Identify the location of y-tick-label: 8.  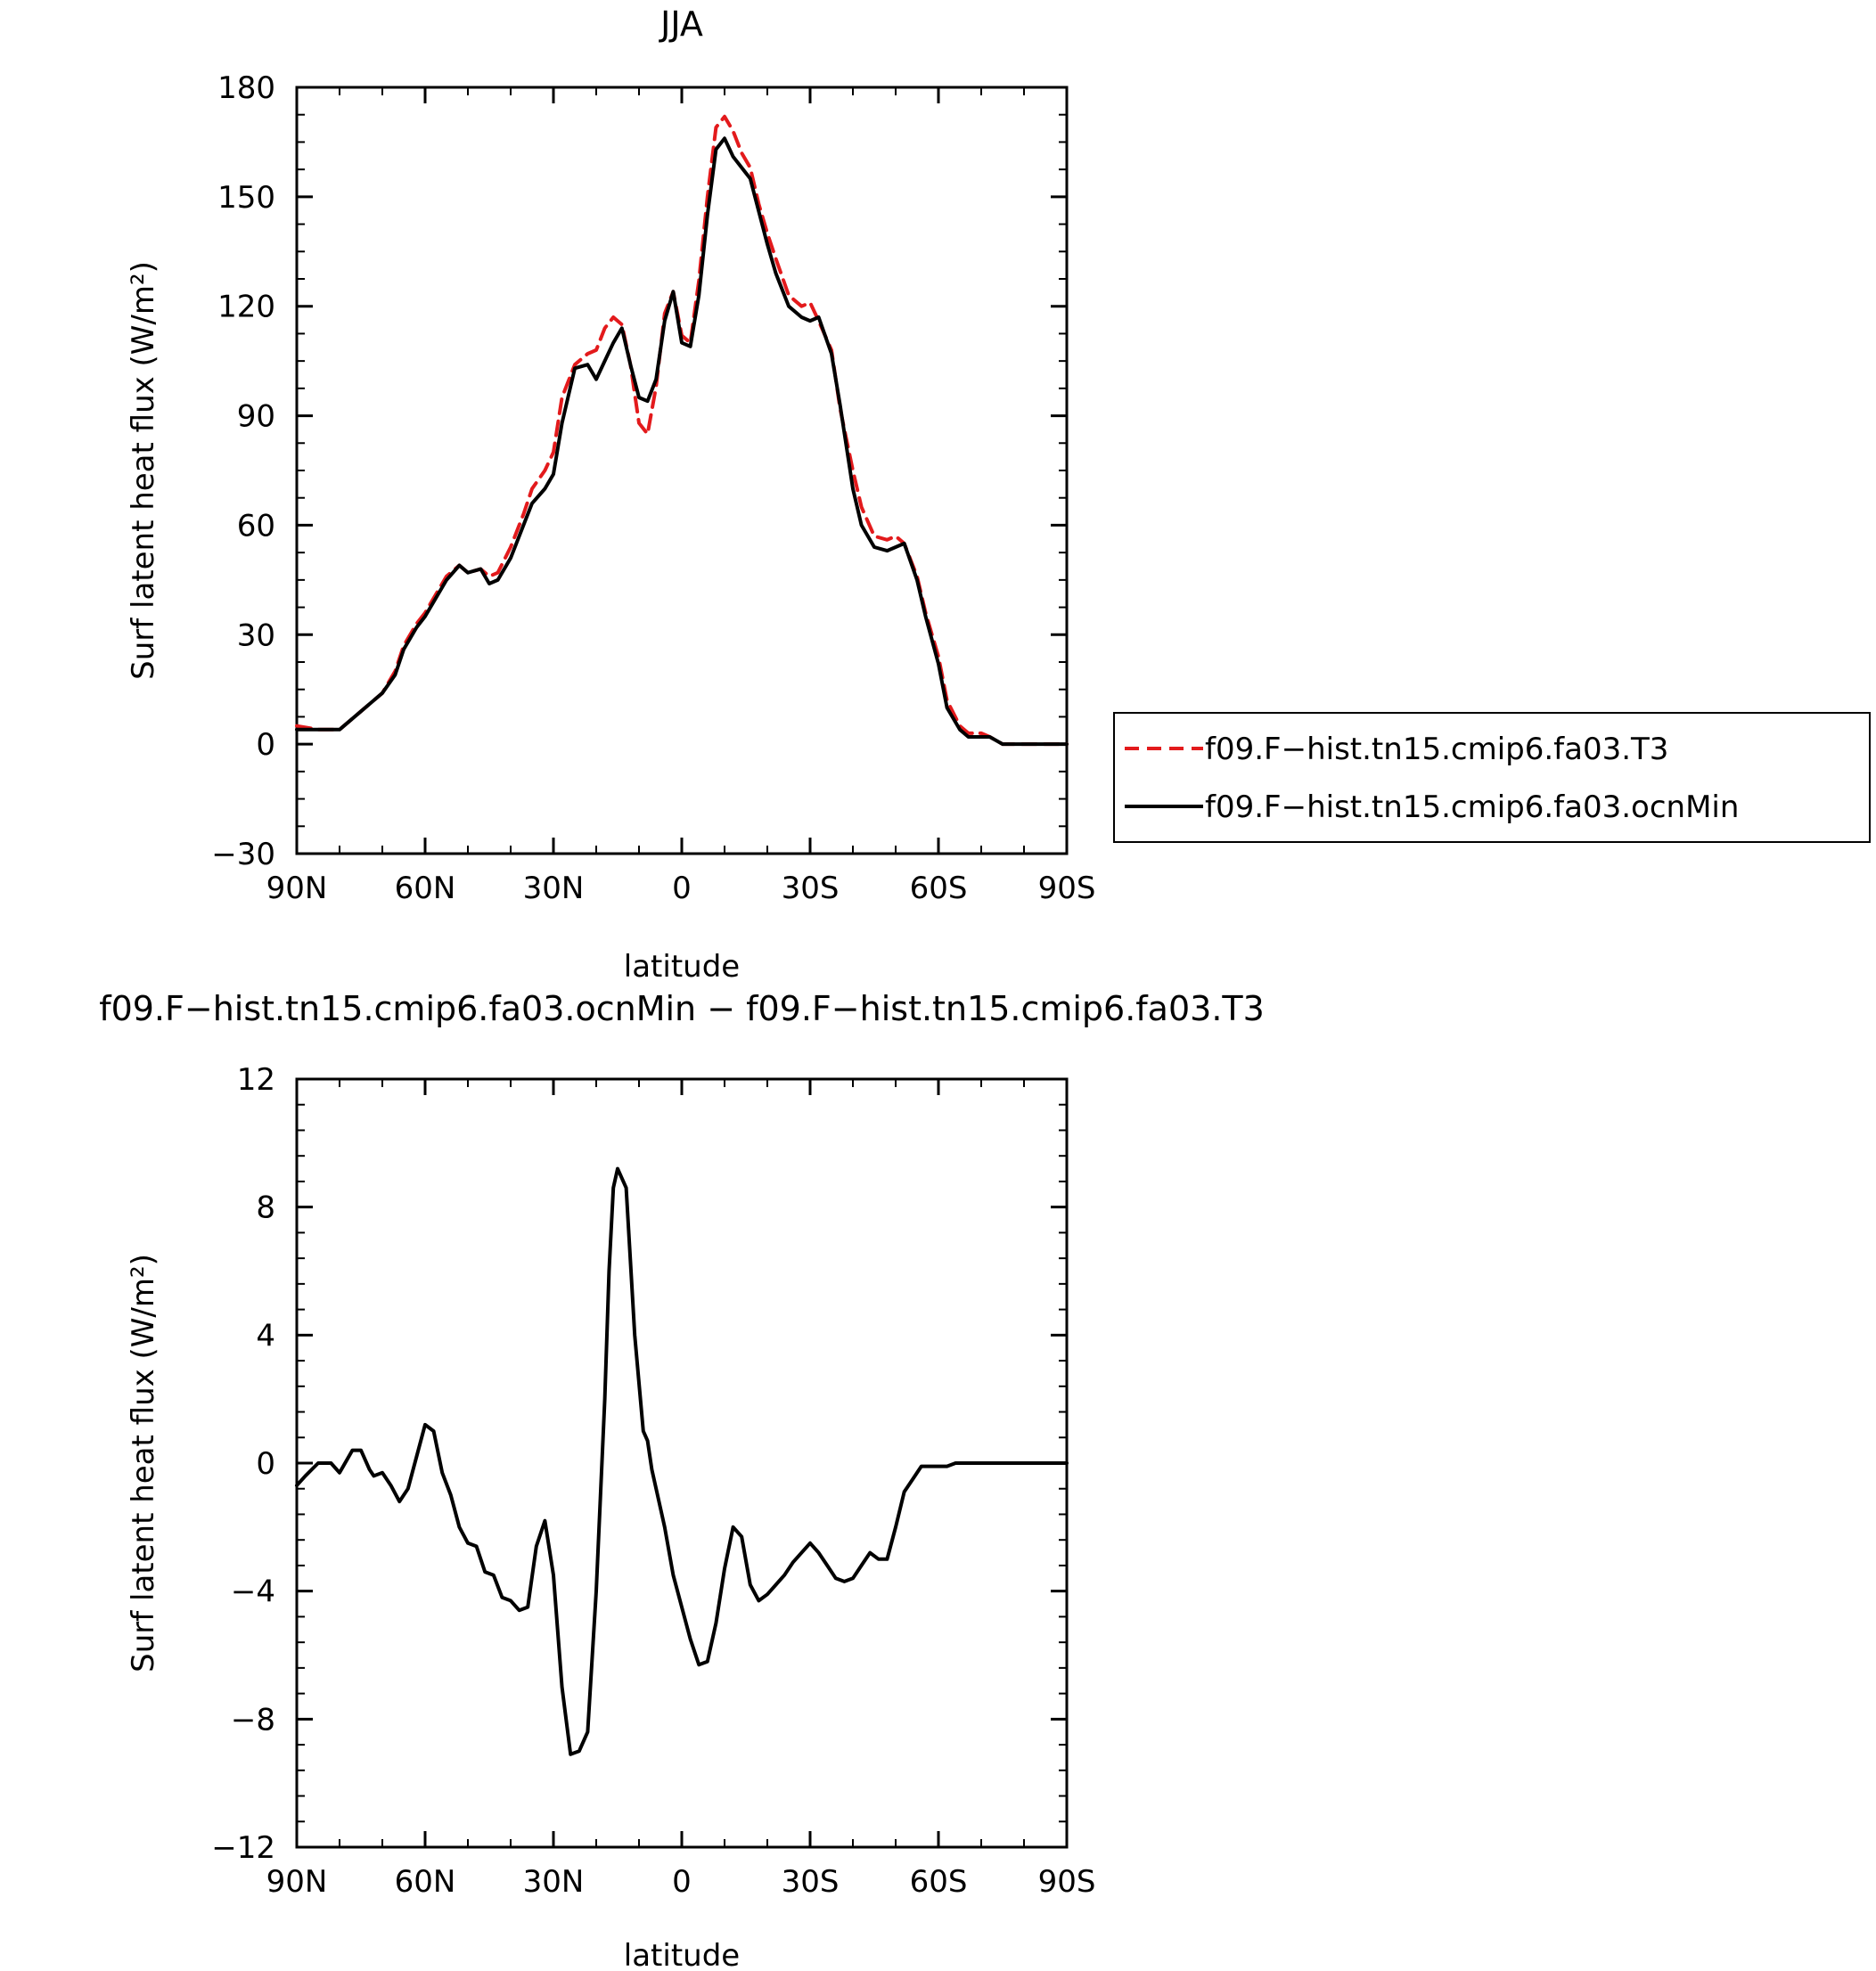
(265, 1208).